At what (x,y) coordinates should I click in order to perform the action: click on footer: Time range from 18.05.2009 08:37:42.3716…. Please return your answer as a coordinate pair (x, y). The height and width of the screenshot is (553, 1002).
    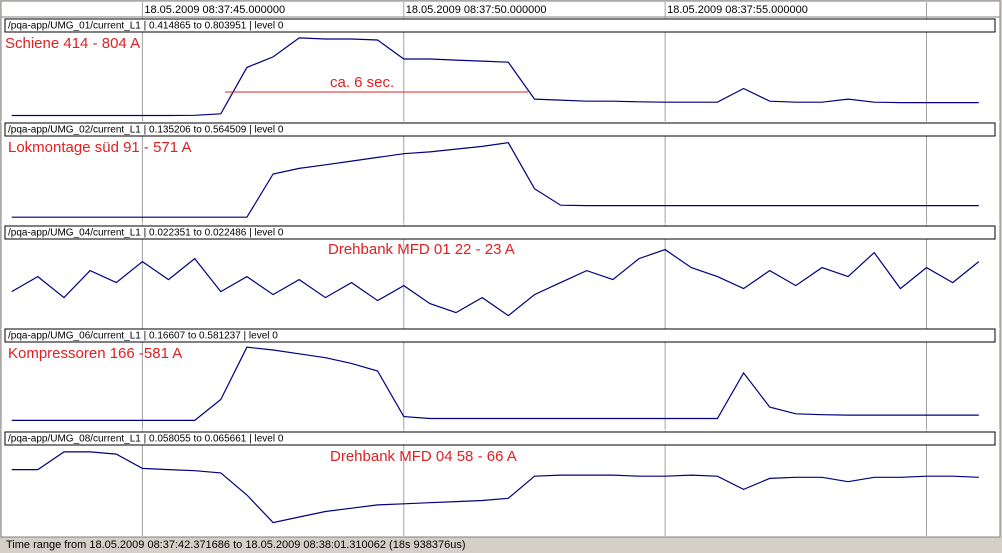
    Looking at the image, I should click on (236, 545).